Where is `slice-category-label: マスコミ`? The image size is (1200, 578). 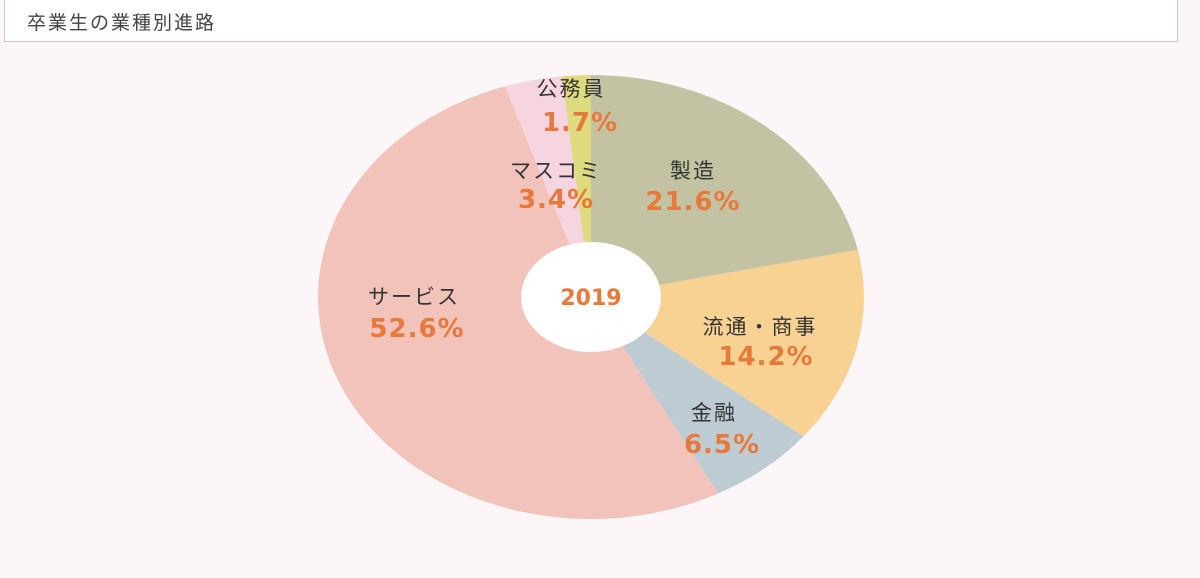
slice-category-label: マスコミ is located at coordinates (556, 171).